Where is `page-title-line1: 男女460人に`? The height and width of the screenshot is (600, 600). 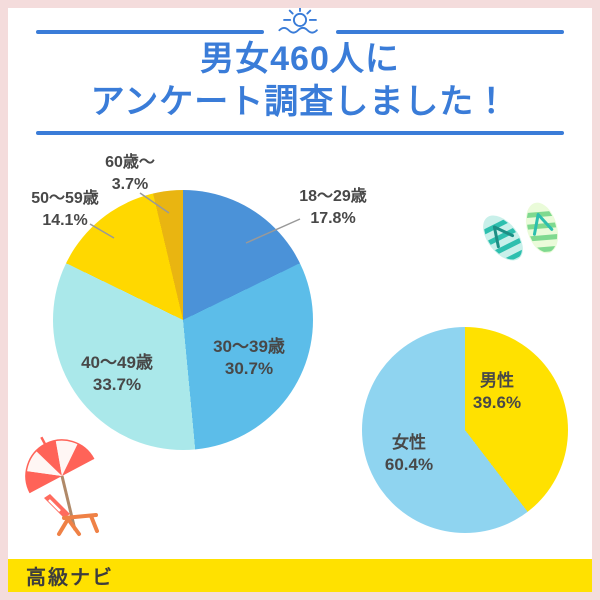 page-title-line1: 男女460人に is located at coordinates (300, 59).